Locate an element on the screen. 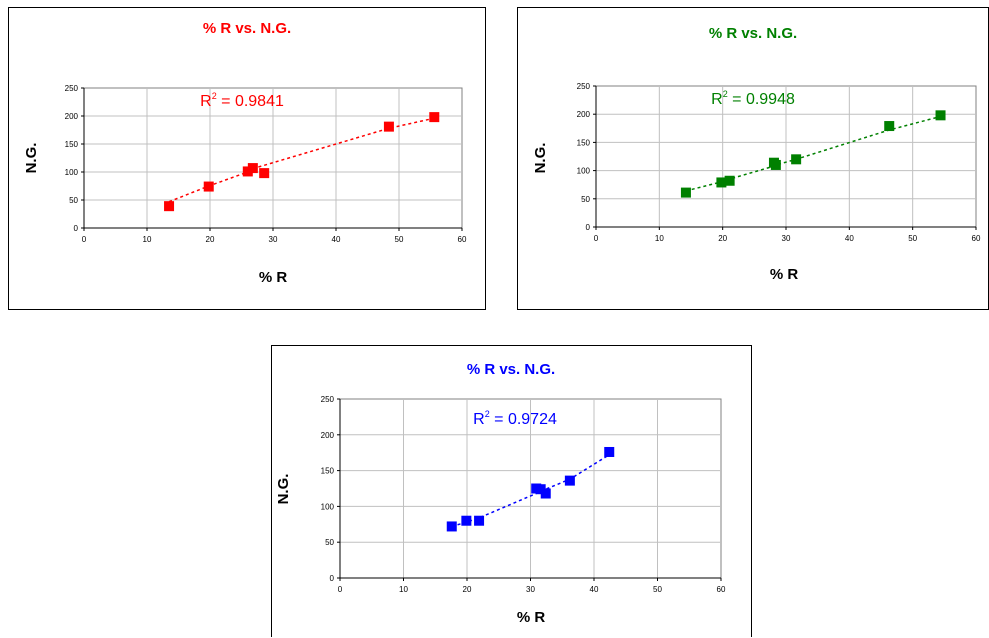 This screenshot has height=638, width=989. chart-2-y-tick-label: 50 is located at coordinates (585, 199).